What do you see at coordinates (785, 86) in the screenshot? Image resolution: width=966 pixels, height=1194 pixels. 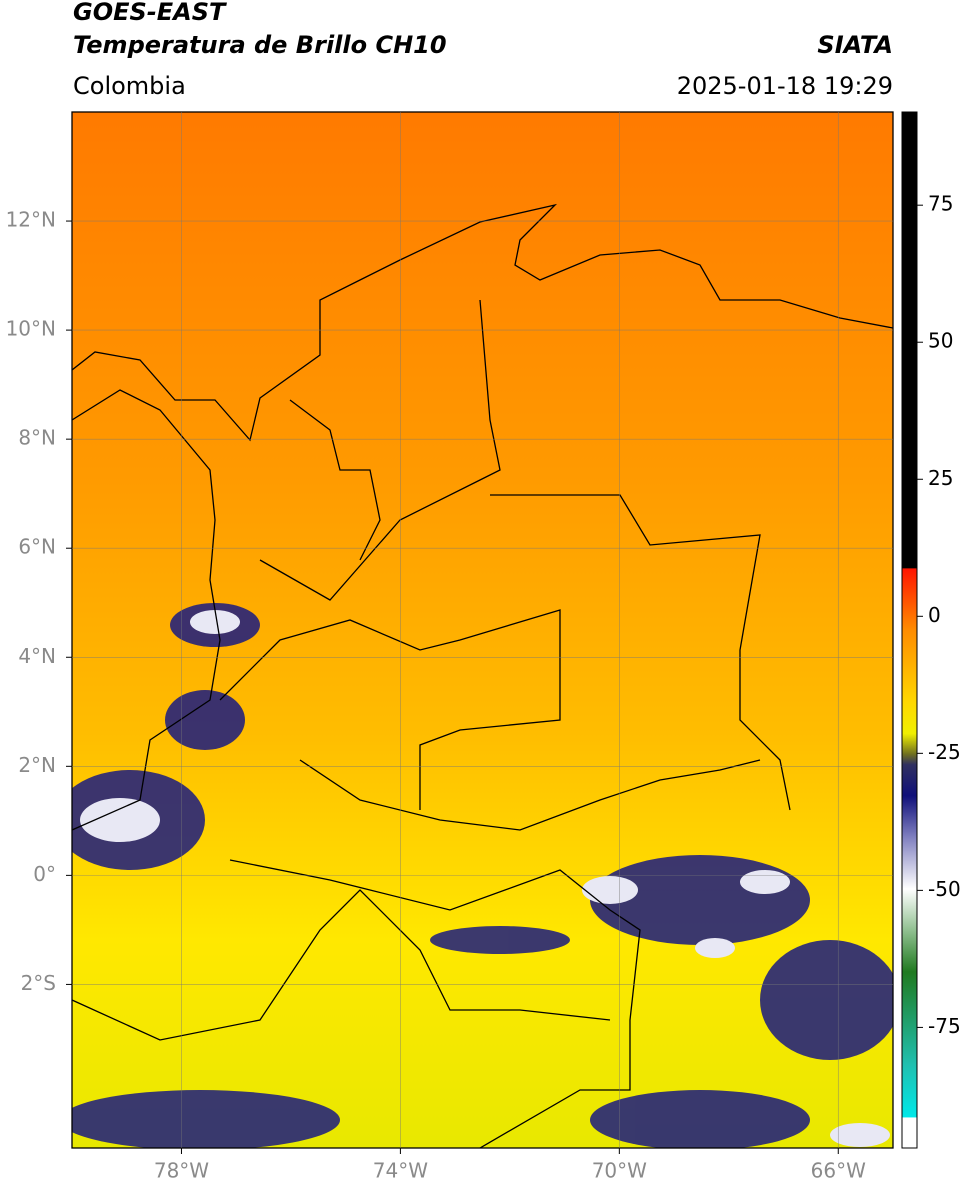 I see `datetime: 2025-01-18 19:29` at bounding box center [785, 86].